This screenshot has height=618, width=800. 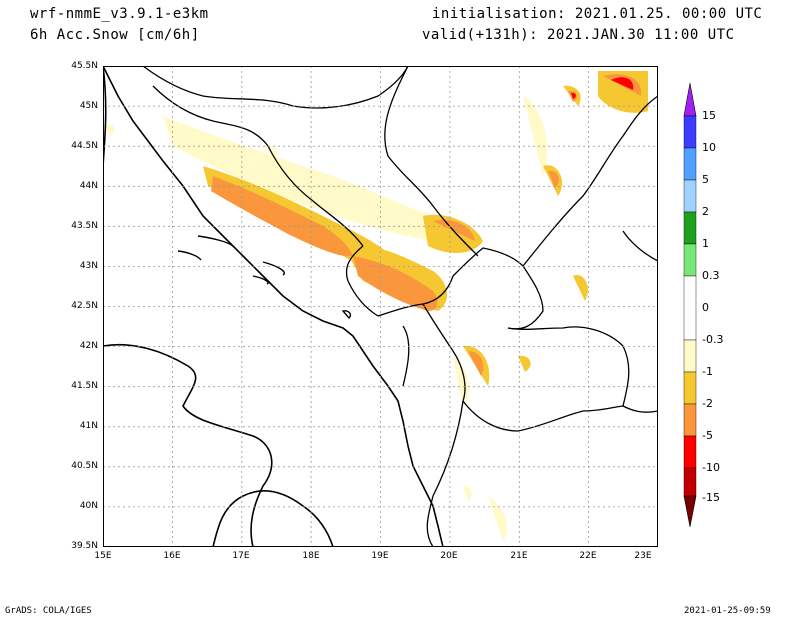 What do you see at coordinates (264, 277) in the screenshot?
I see `islands` at bounding box center [264, 277].